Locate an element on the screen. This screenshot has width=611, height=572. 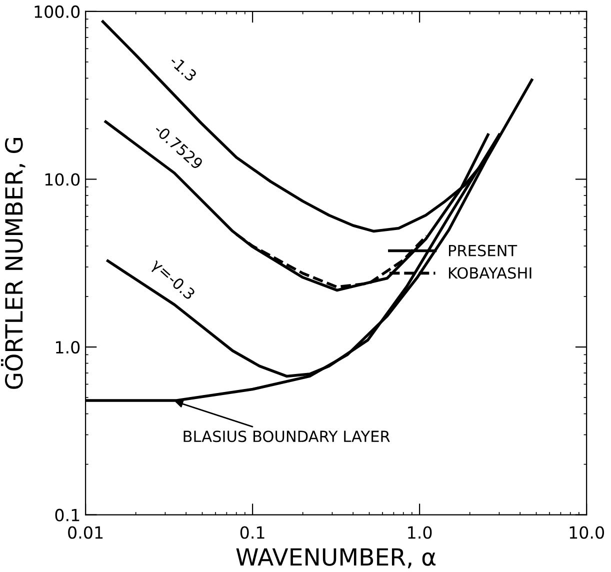
legend-label: PRESENT is located at coordinates (483, 250).